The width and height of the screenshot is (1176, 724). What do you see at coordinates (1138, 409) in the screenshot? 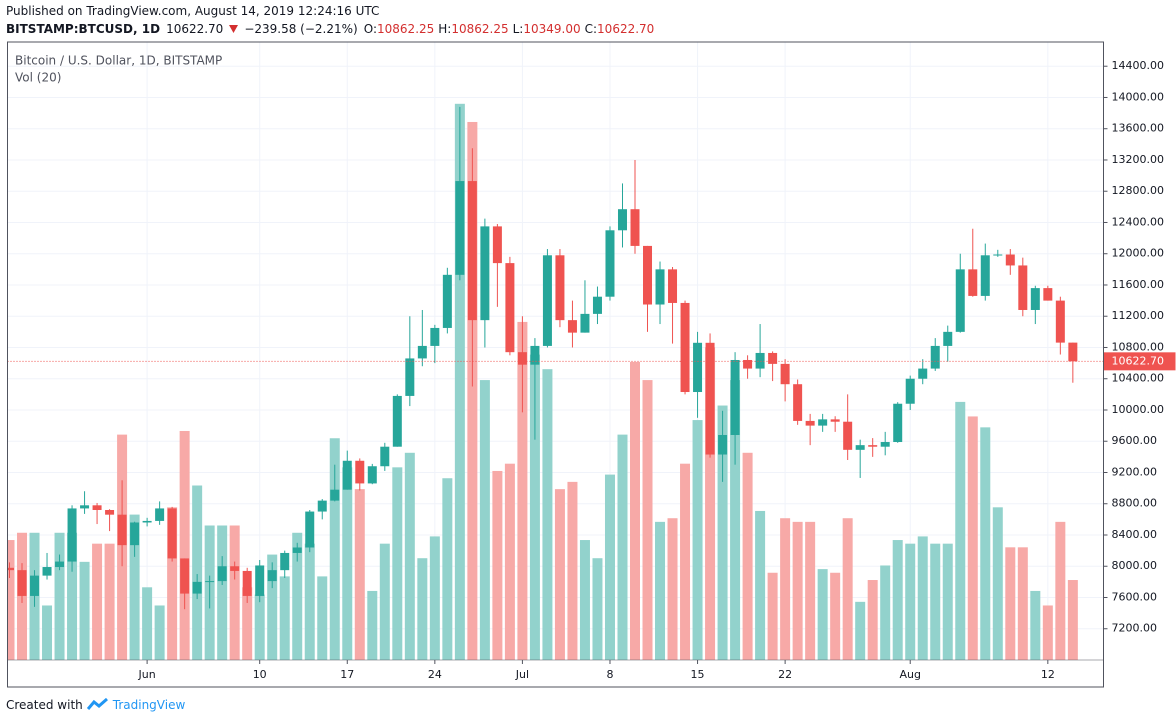
I see `y-tick-label: 10000.00` at bounding box center [1138, 409].